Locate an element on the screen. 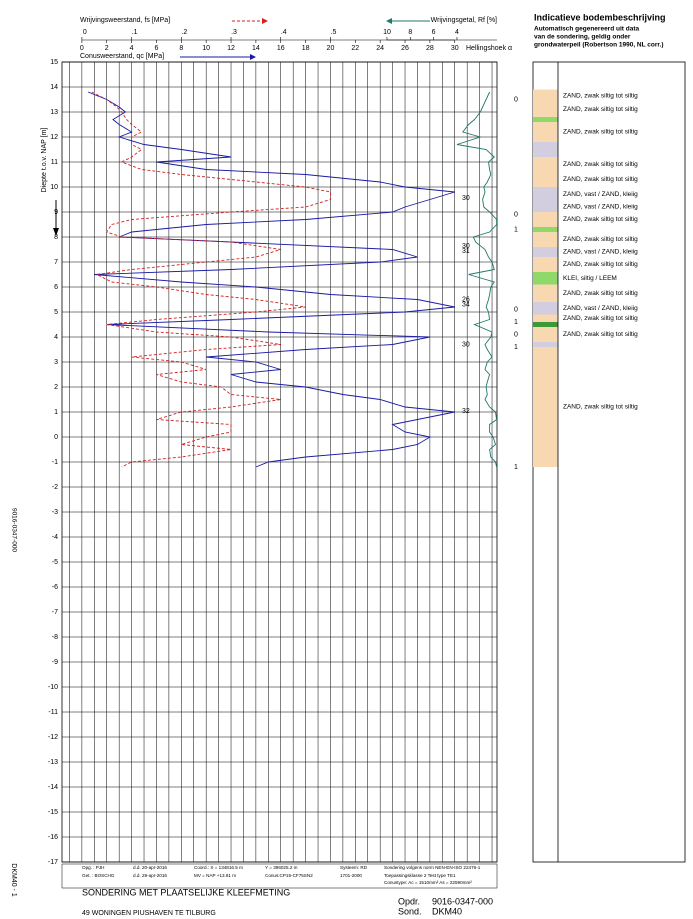 This screenshot has height=919, width=693. footer-cell: MV = NAP +13.81 m is located at coordinates (215, 875).